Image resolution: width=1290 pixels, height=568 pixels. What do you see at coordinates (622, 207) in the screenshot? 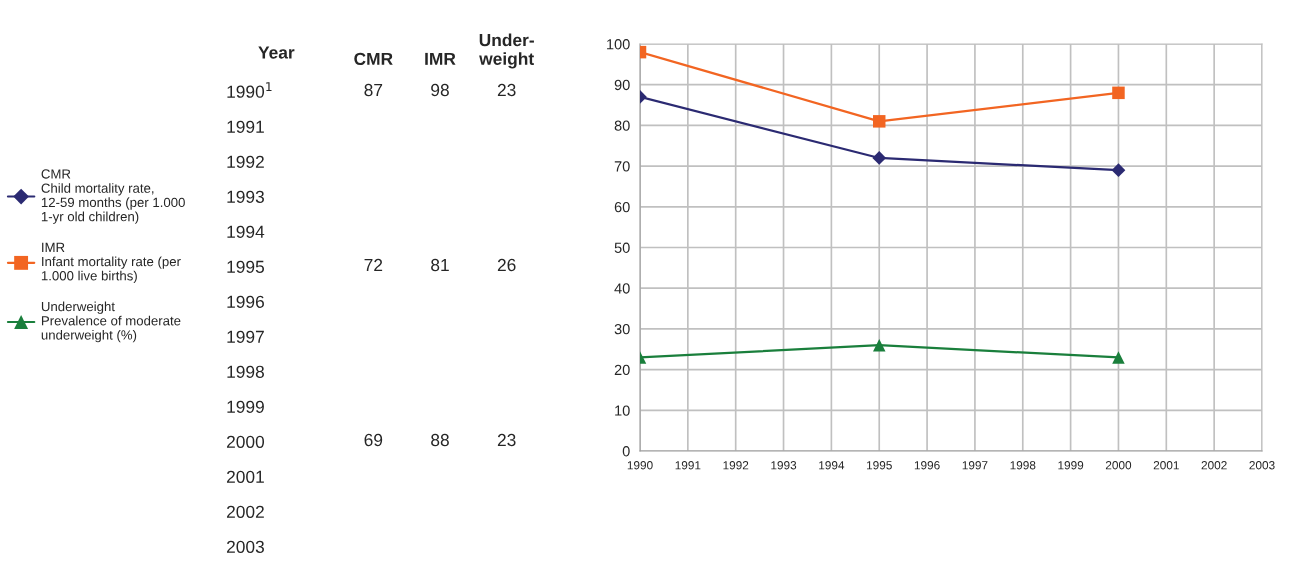
I see `y-tick-label: 60` at bounding box center [622, 207].